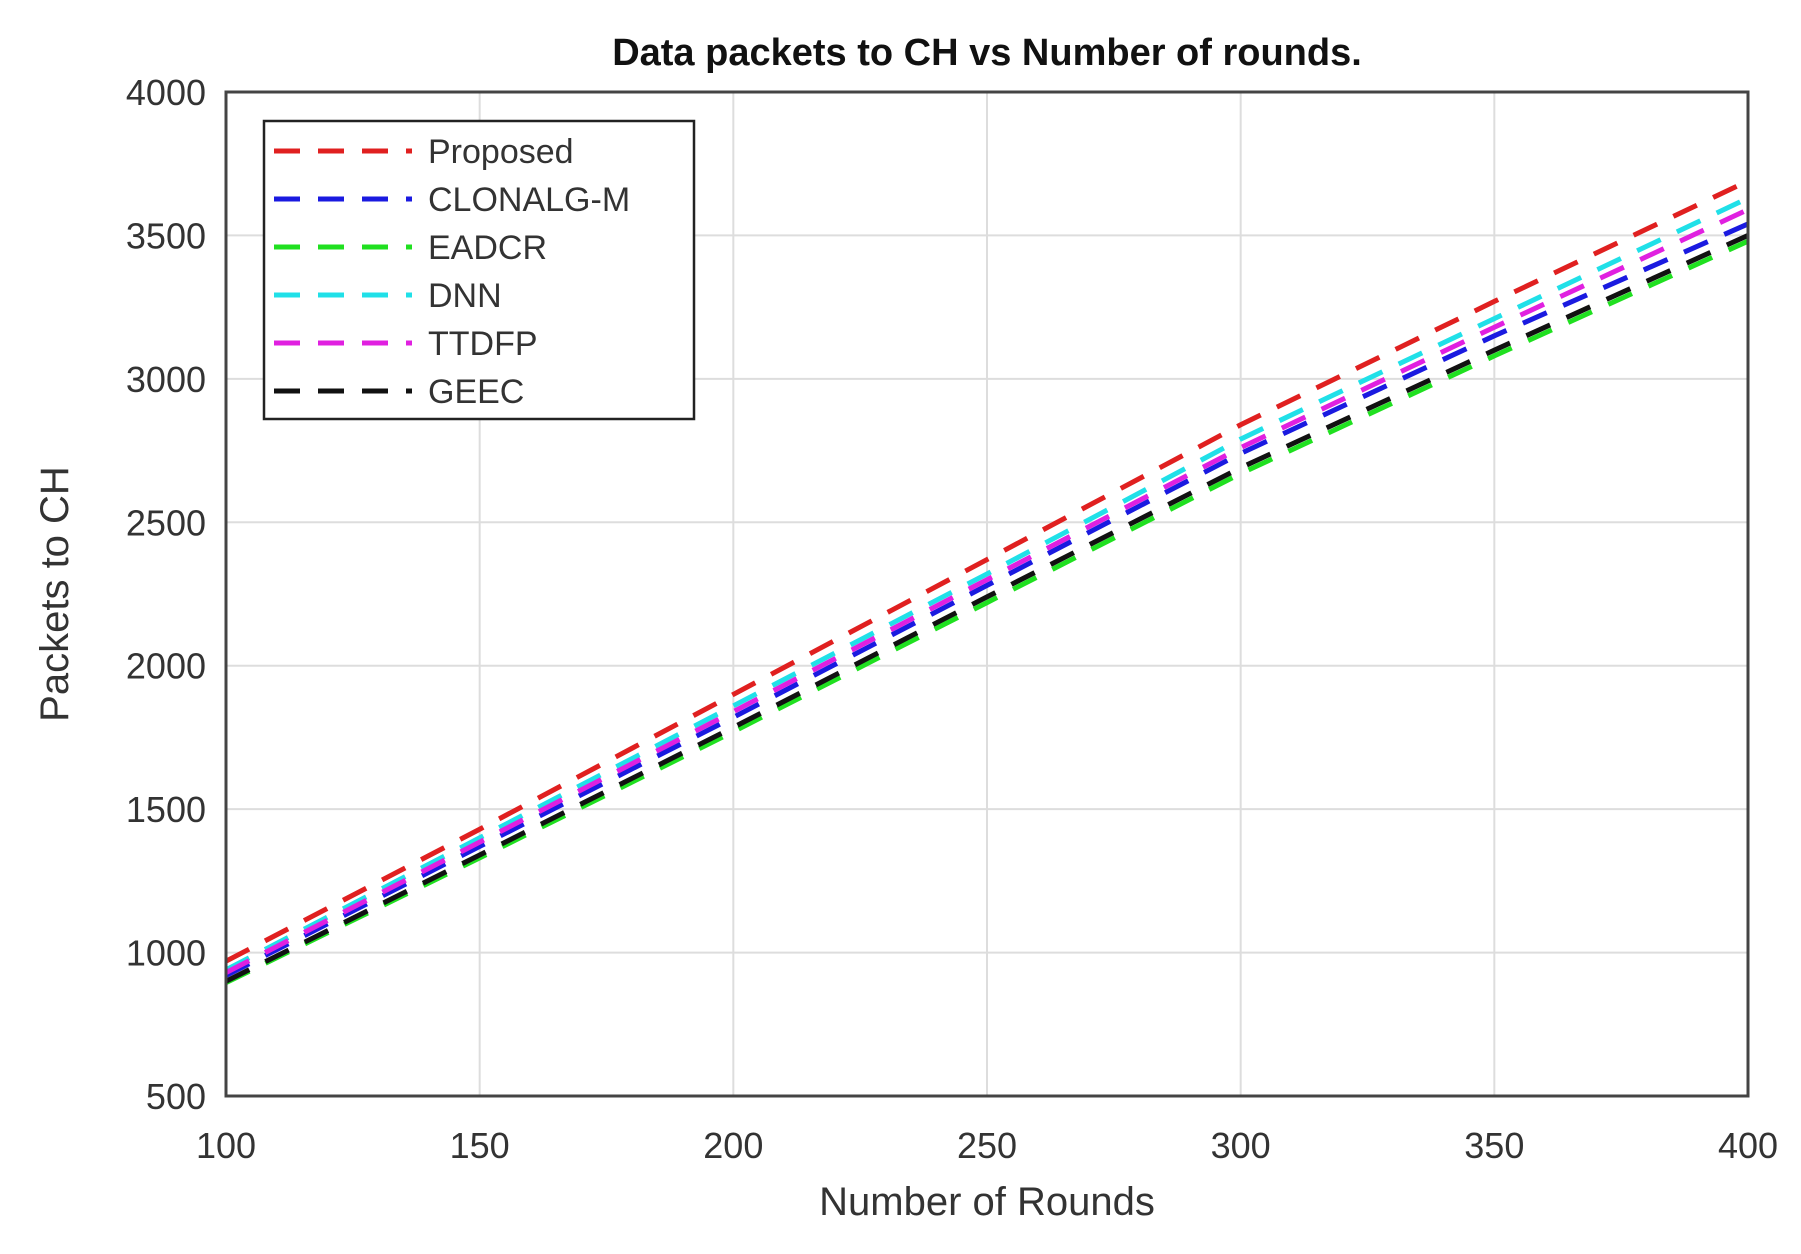  What do you see at coordinates (1494, 1145) in the screenshot?
I see `x-tick-label: 350` at bounding box center [1494, 1145].